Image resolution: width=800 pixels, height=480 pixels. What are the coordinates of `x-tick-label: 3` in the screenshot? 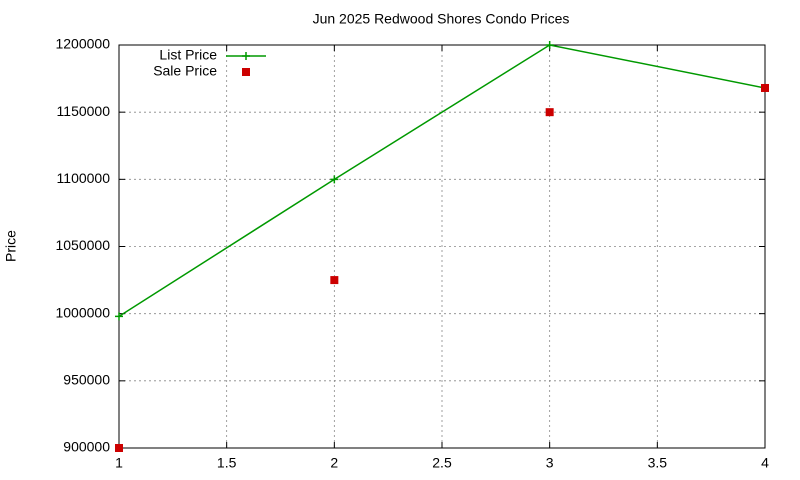 It's located at (550, 463).